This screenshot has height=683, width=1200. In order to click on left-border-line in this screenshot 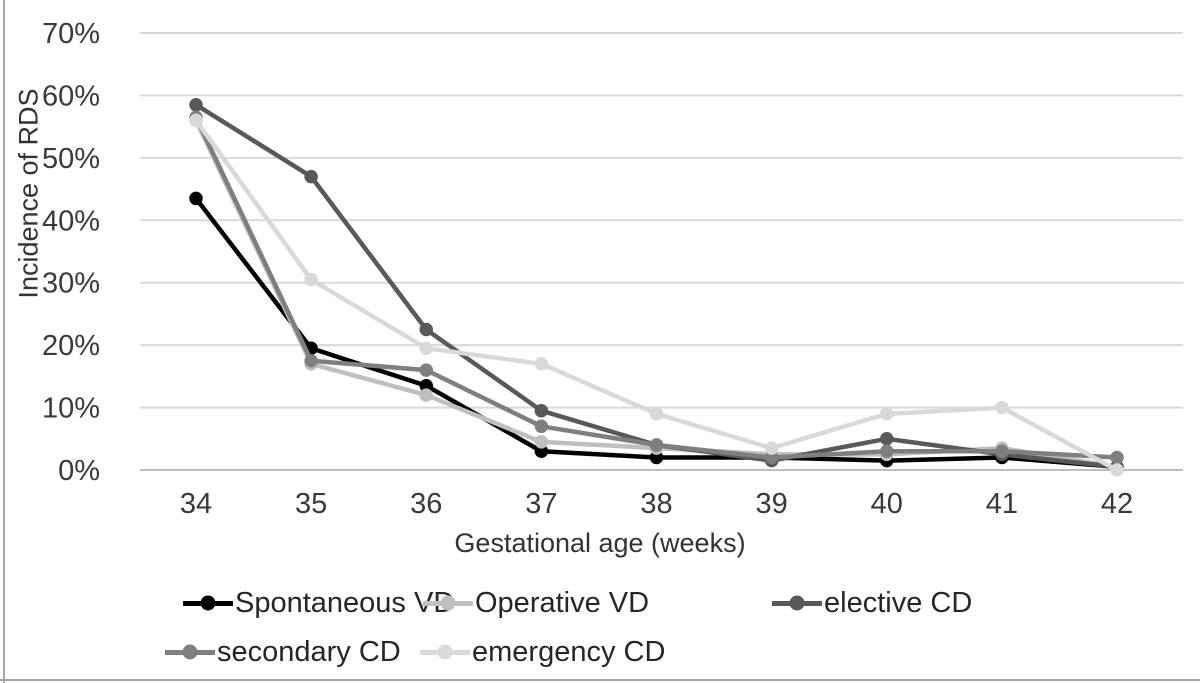, I will do `click(4, 341)`.